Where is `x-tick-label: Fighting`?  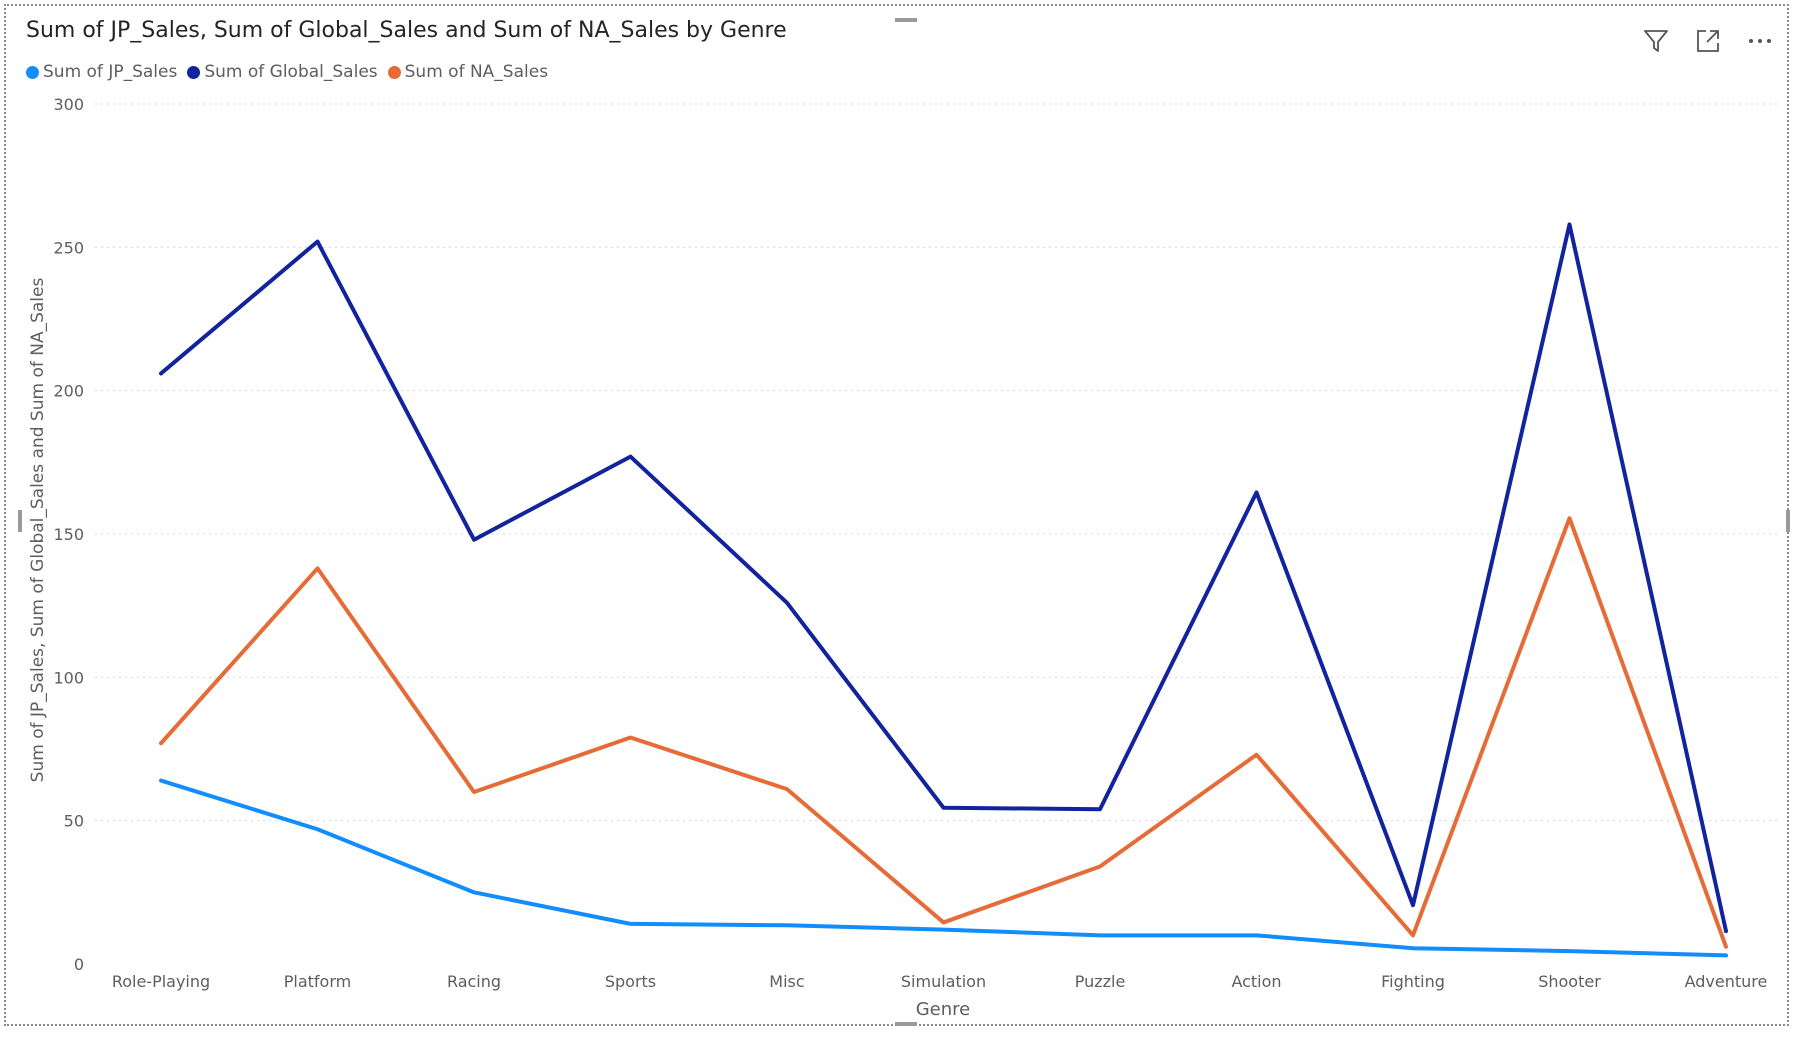 x-tick-label: Fighting is located at coordinates (1413, 981).